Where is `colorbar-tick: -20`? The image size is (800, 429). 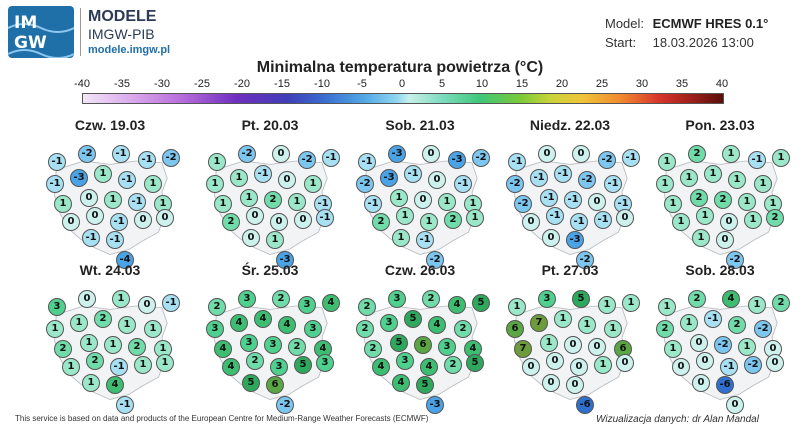
colorbar-tick: -20 is located at coordinates (242, 84).